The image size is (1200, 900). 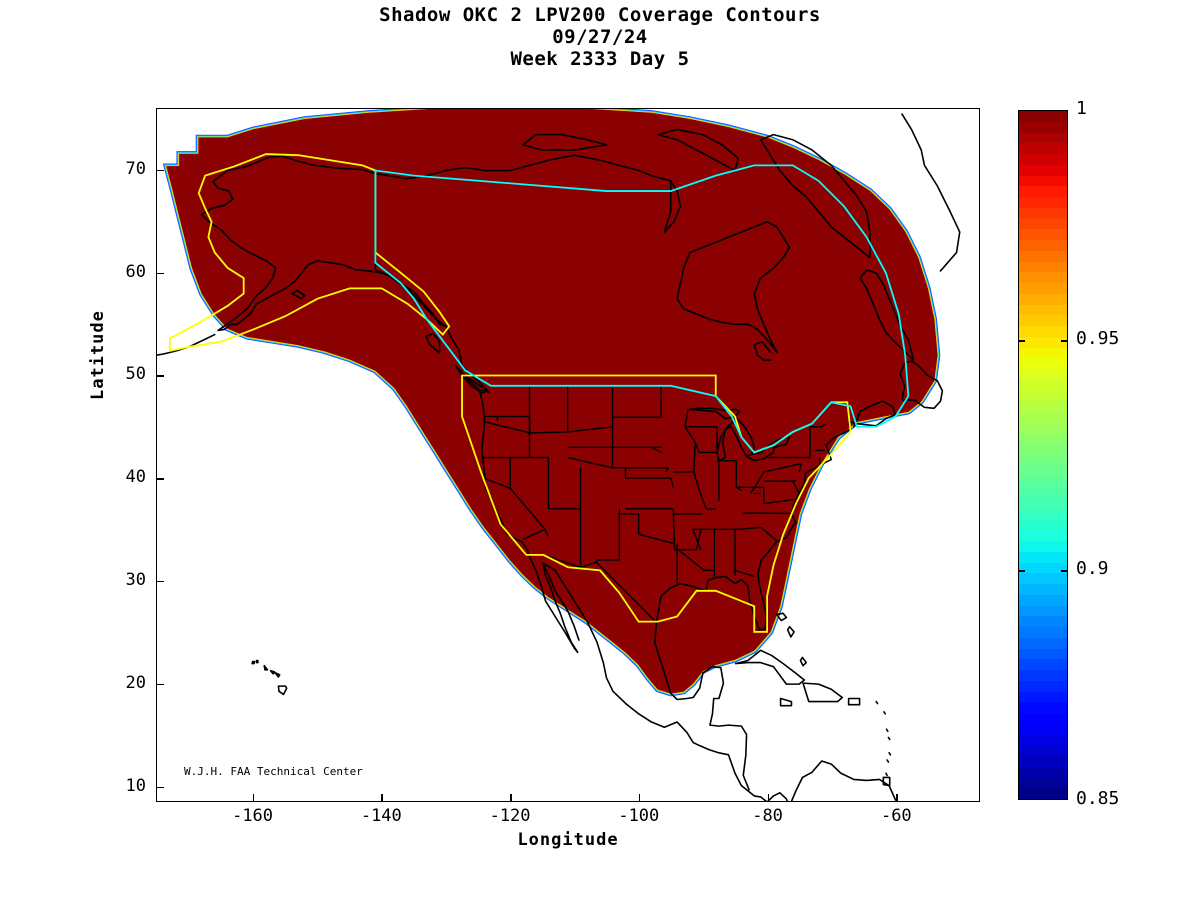 What do you see at coordinates (767, 816) in the screenshot?
I see `x-axis-tick-label: -80` at bounding box center [767, 816].